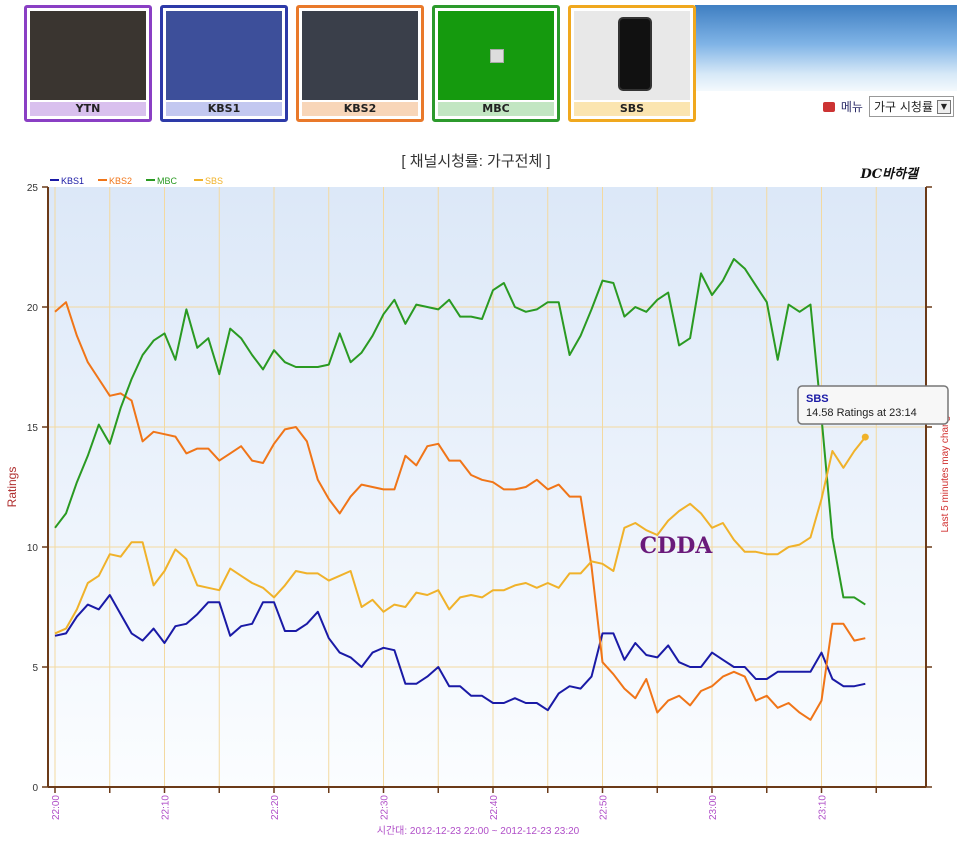 The image size is (960, 844). I want to click on channel-label: KBS1, so click(224, 109).